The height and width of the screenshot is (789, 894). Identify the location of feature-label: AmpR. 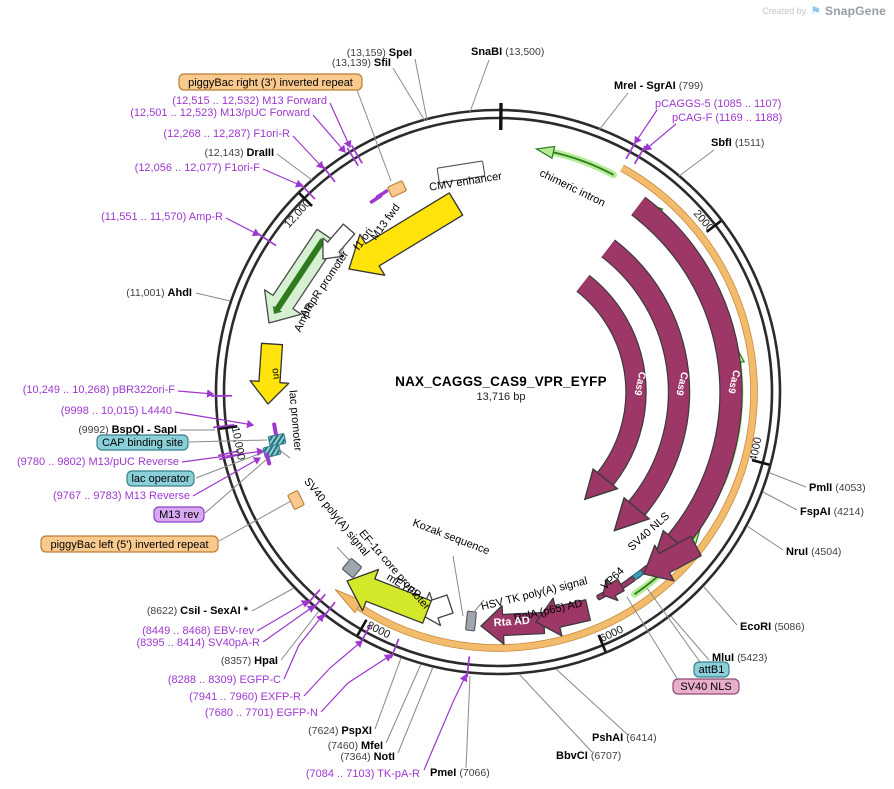
(304, 317).